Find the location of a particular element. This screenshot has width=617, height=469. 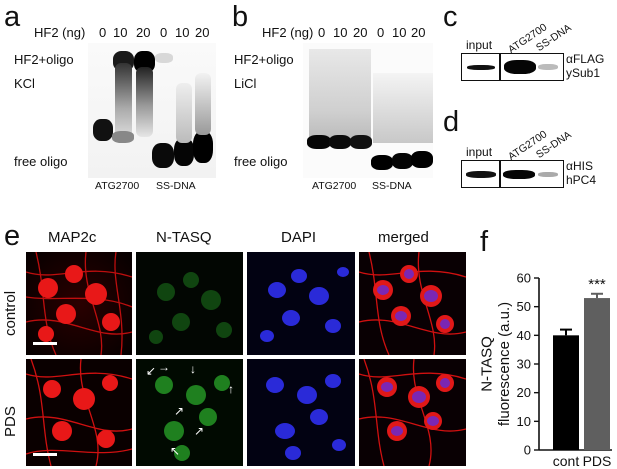

y-tick-label: 40 is located at coordinates (524, 335).